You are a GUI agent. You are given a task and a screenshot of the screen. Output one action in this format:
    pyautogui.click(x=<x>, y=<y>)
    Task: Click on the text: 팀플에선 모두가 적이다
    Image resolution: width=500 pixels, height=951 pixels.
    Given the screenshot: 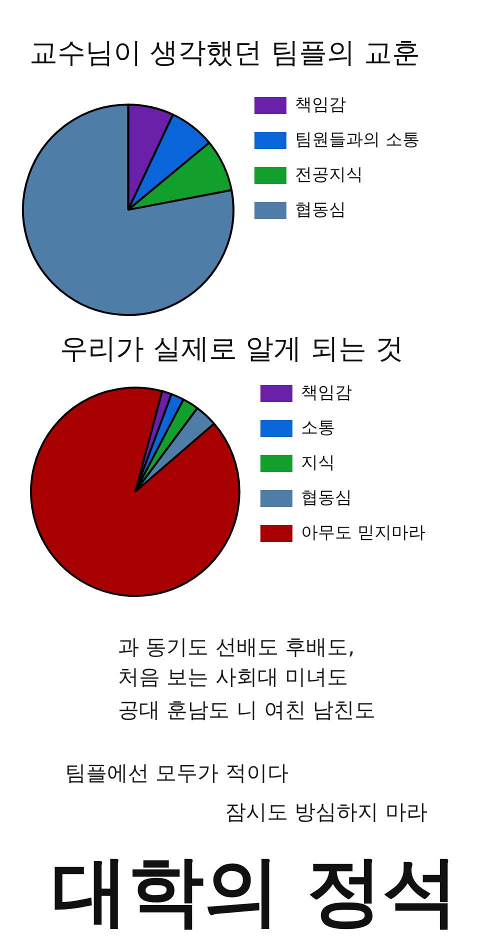 What is the action you would take?
    pyautogui.click(x=176, y=773)
    